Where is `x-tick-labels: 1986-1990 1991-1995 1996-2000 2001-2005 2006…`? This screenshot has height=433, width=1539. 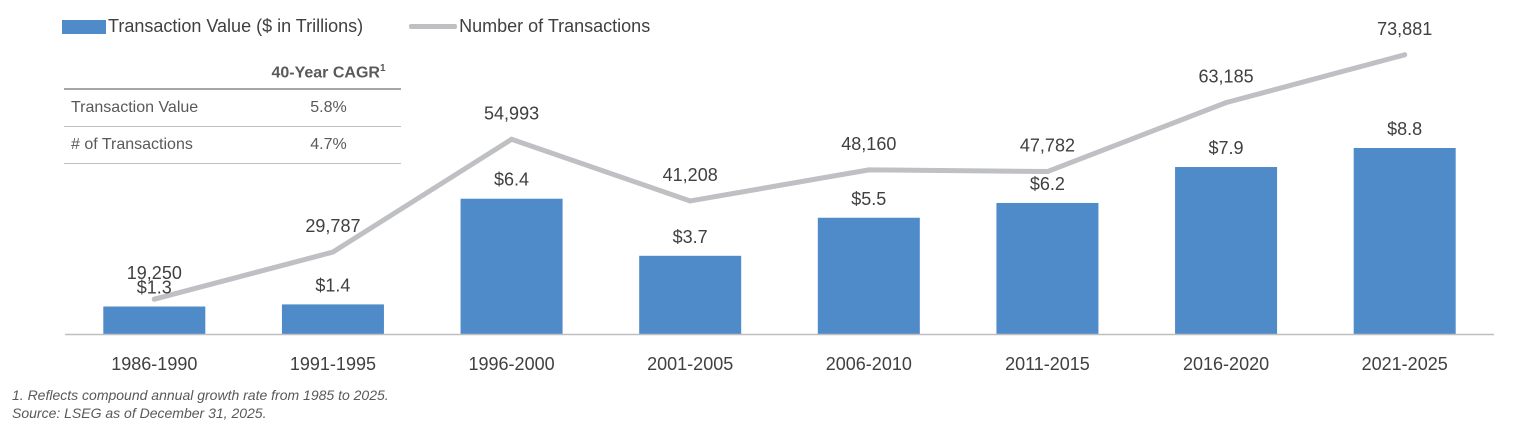 x-tick-labels: 1986-1990 1991-1995 1996-2000 2001-2005 2006… is located at coordinates (779, 364).